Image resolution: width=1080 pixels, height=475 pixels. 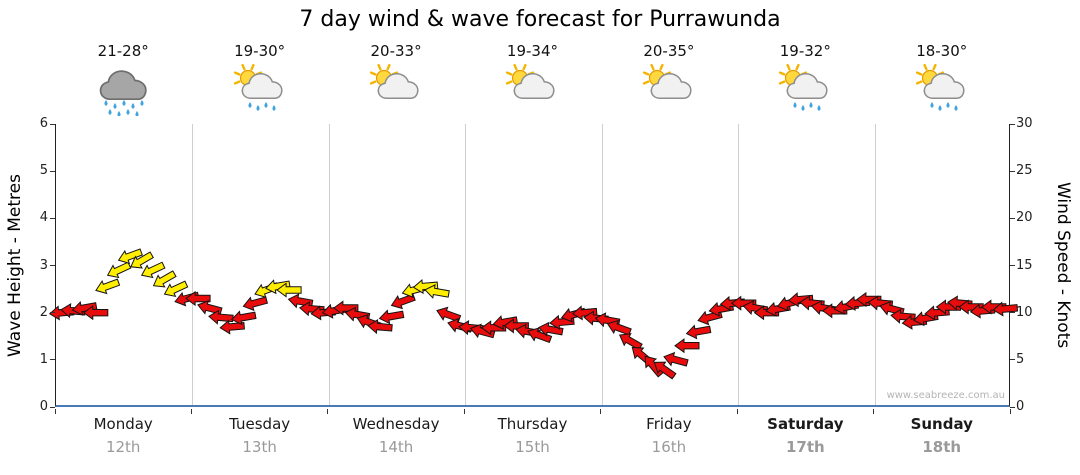 What do you see at coordinates (942, 435) in the screenshot?
I see `x-label-sunday: Sunday 18th` at bounding box center [942, 435].